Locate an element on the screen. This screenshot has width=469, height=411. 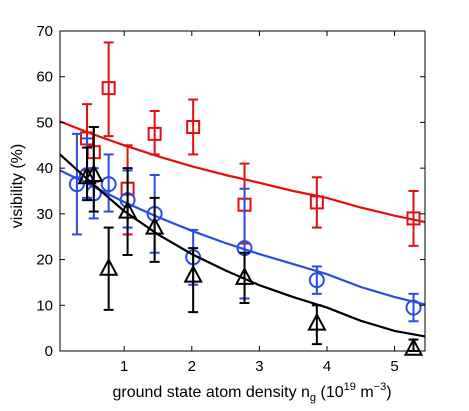
y-tick-label: 10 is located at coordinates (44, 305).